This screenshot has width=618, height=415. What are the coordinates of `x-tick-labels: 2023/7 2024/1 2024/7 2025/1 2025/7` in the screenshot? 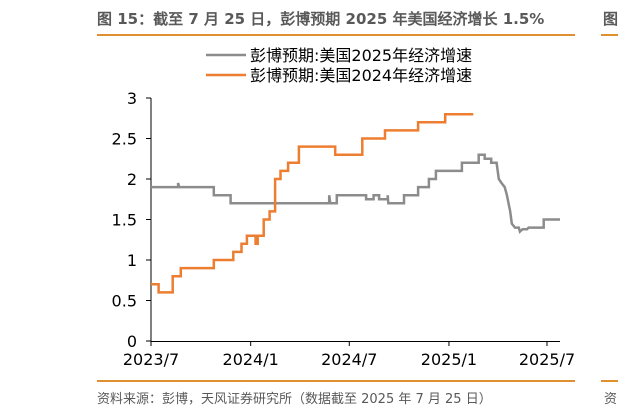 It's located at (349, 355).